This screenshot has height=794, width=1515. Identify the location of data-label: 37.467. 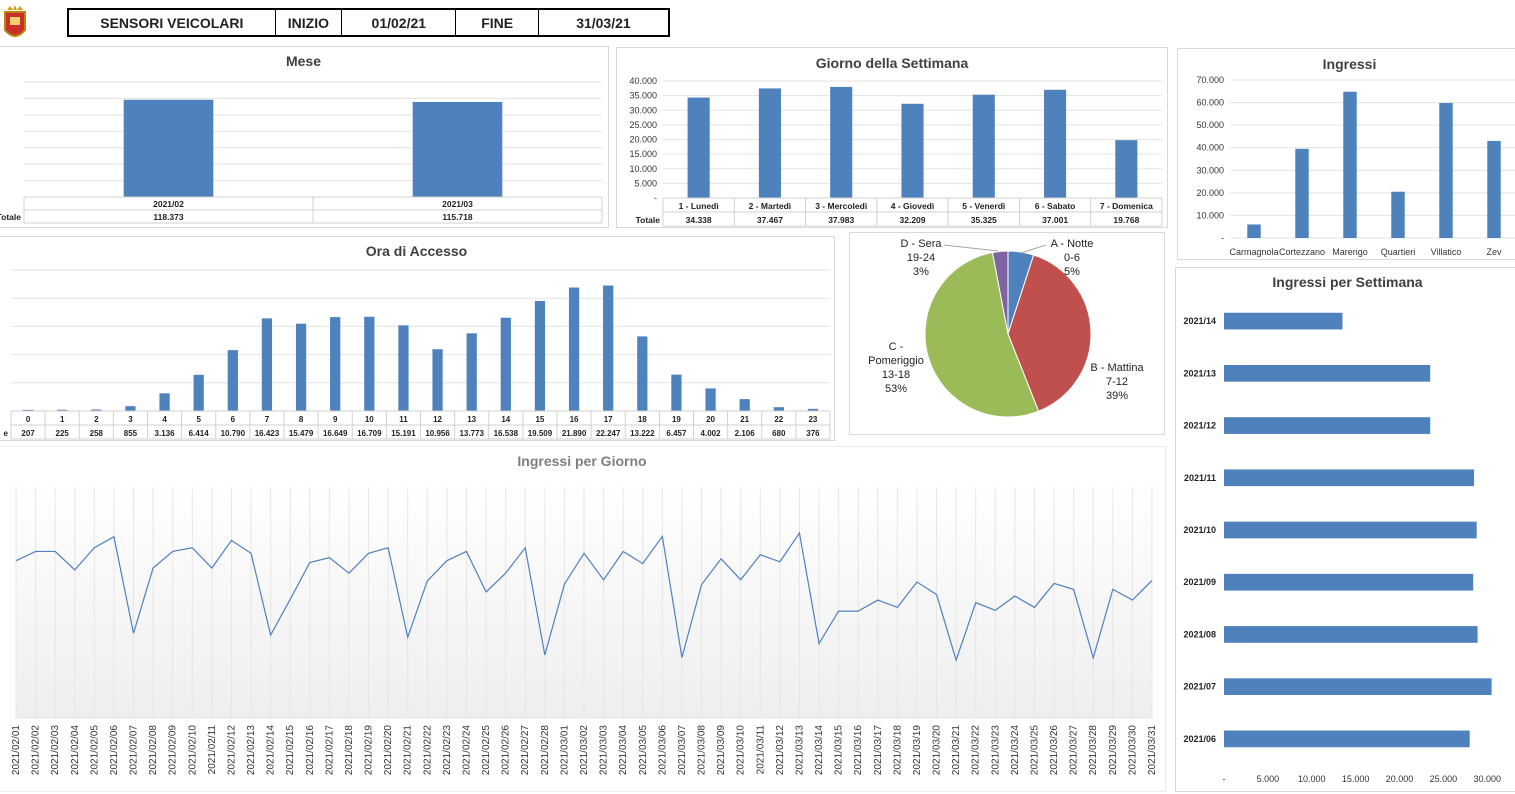
(770, 220).